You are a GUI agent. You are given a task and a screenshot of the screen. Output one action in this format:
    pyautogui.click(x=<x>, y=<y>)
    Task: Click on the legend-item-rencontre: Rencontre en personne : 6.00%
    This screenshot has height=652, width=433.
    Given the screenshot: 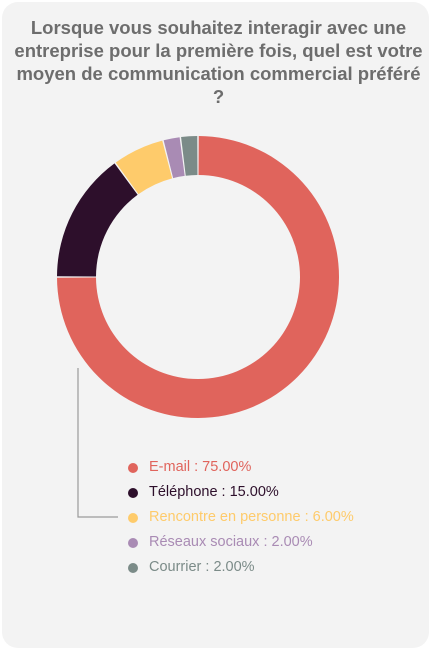 What is the action you would take?
    pyautogui.click(x=241, y=517)
    